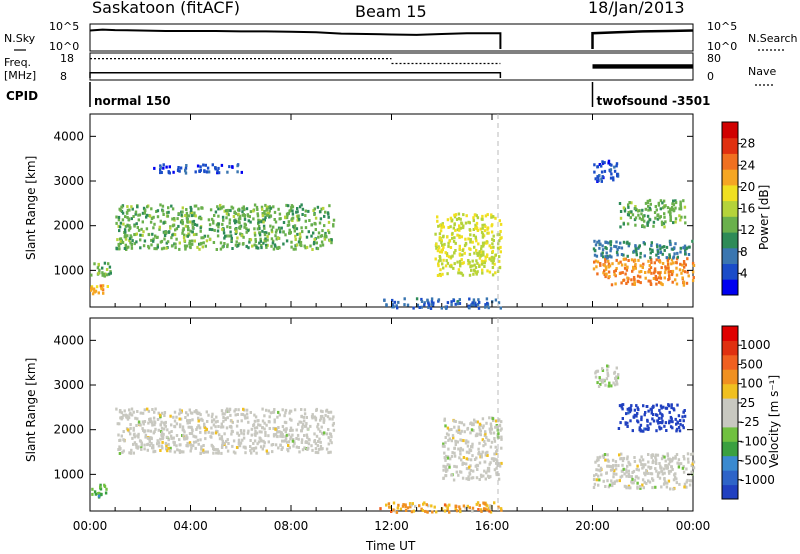  Describe the element at coordinates (390, 69) in the screenshot. I see `freq-panel: Freq. [MHz] 18 8 80 0 Nave` at that location.